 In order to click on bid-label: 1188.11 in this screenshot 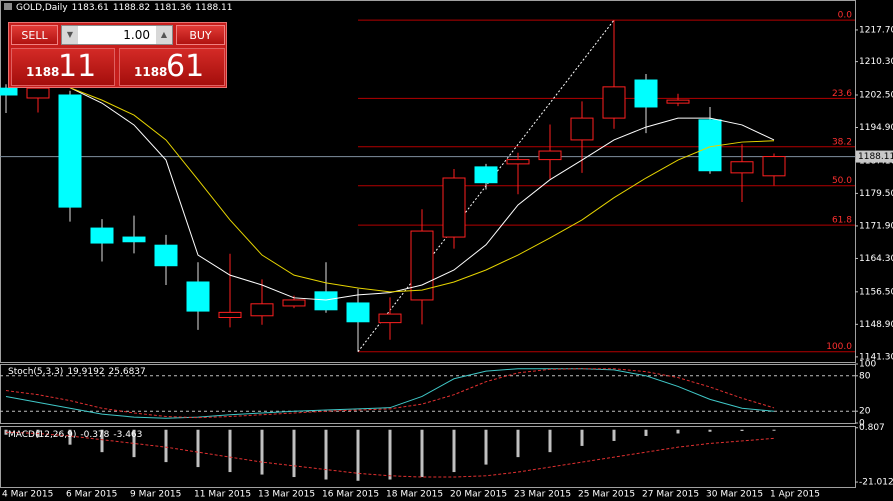, I will do `click(875, 157)`.